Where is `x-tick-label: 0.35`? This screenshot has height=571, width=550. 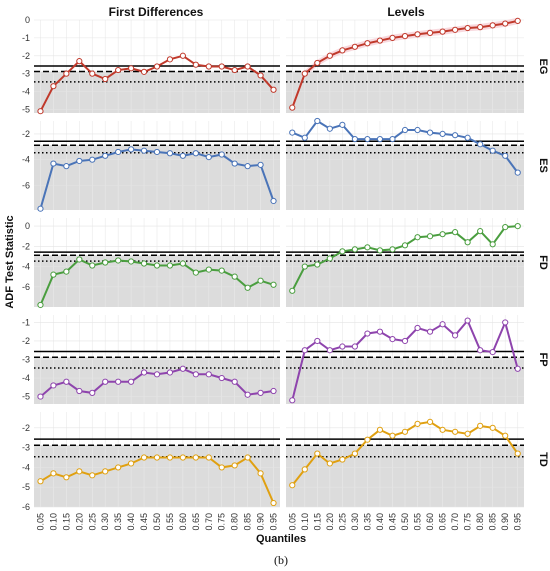 x-tick-label: 0.35 is located at coordinates (118, 522).